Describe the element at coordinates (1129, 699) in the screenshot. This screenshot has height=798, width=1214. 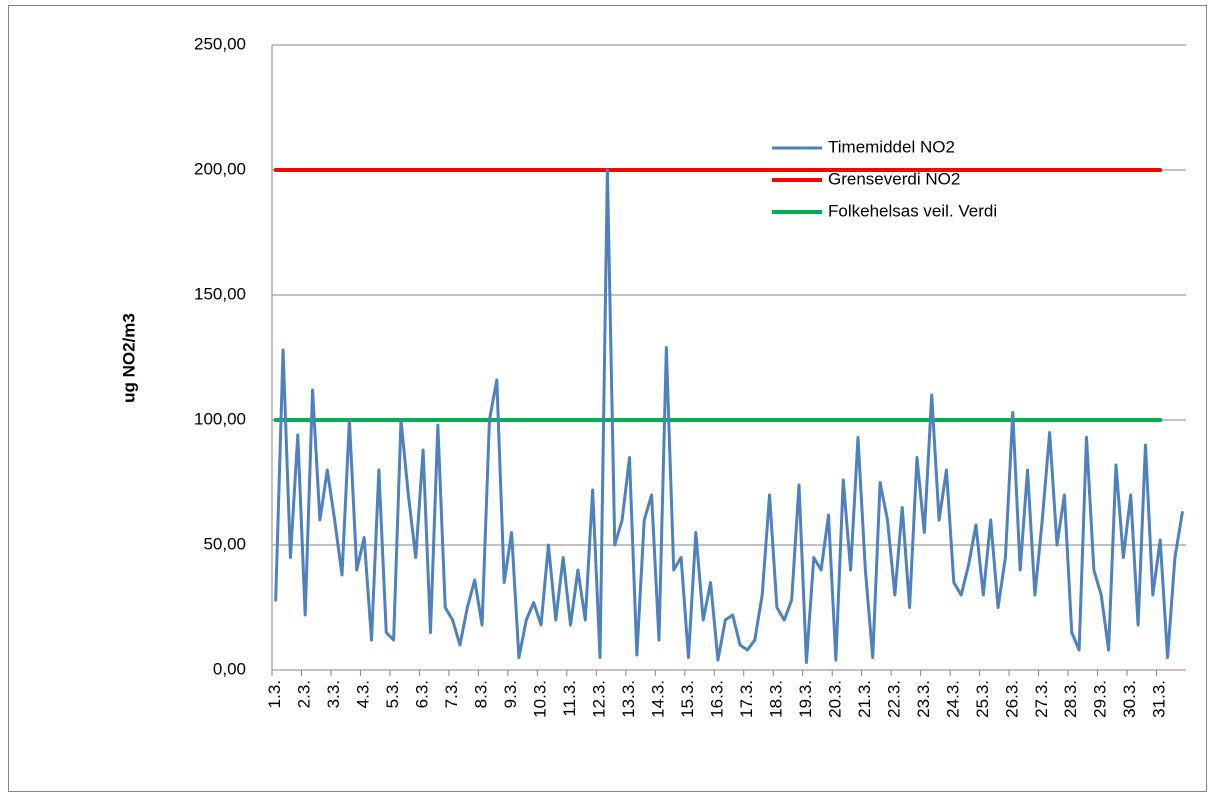
I see `x-tick-label: 30.3.` at that location.